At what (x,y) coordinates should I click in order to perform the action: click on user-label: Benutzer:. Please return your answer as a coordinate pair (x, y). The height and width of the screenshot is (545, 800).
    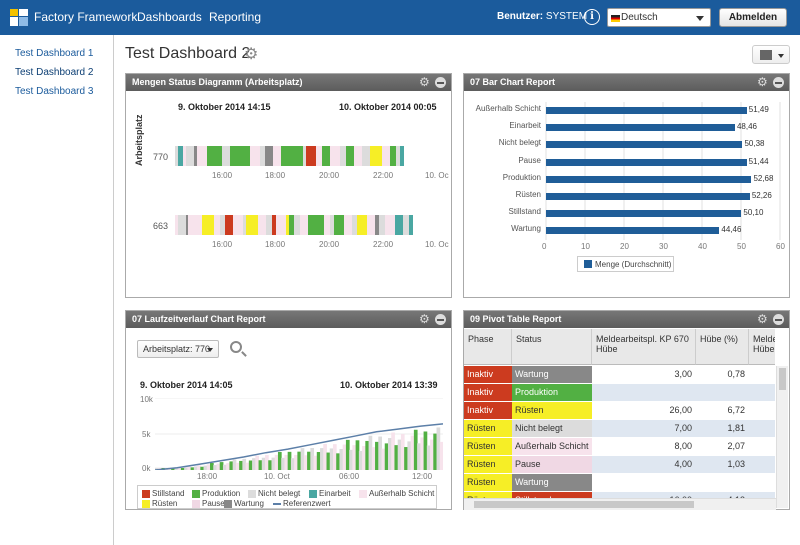
    Looking at the image, I should click on (520, 16).